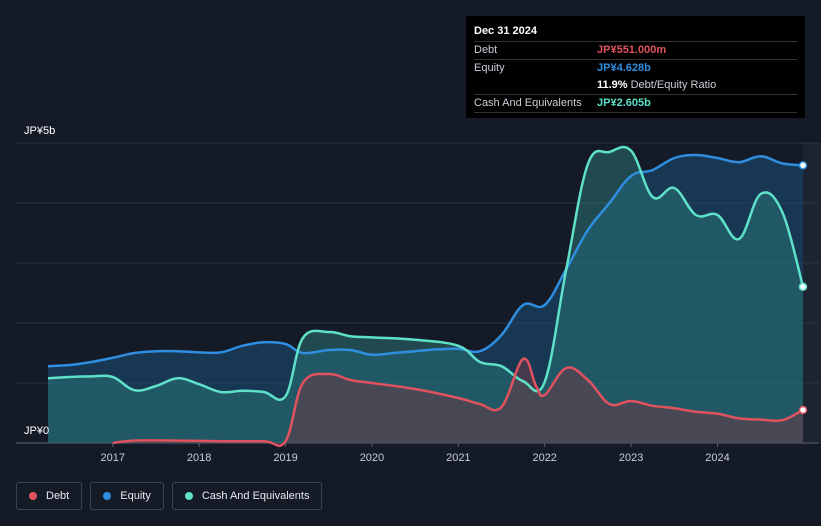  What do you see at coordinates (40, 131) in the screenshot?
I see `y-axis-top-label: JP¥5b` at bounding box center [40, 131].